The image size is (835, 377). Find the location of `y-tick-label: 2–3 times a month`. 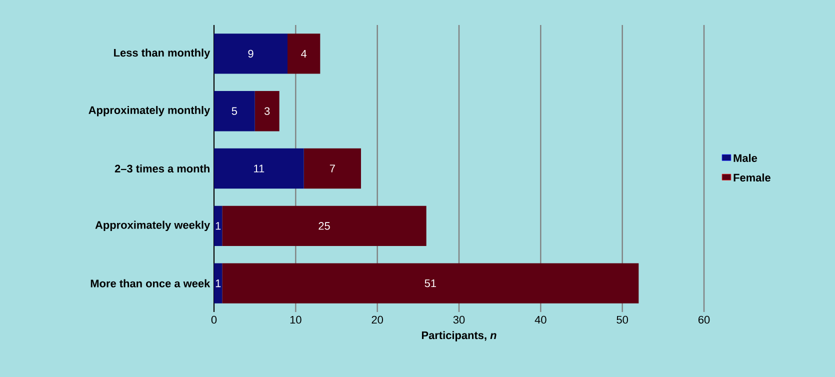

y-tick-label: 2–3 times a month is located at coordinates (162, 168).